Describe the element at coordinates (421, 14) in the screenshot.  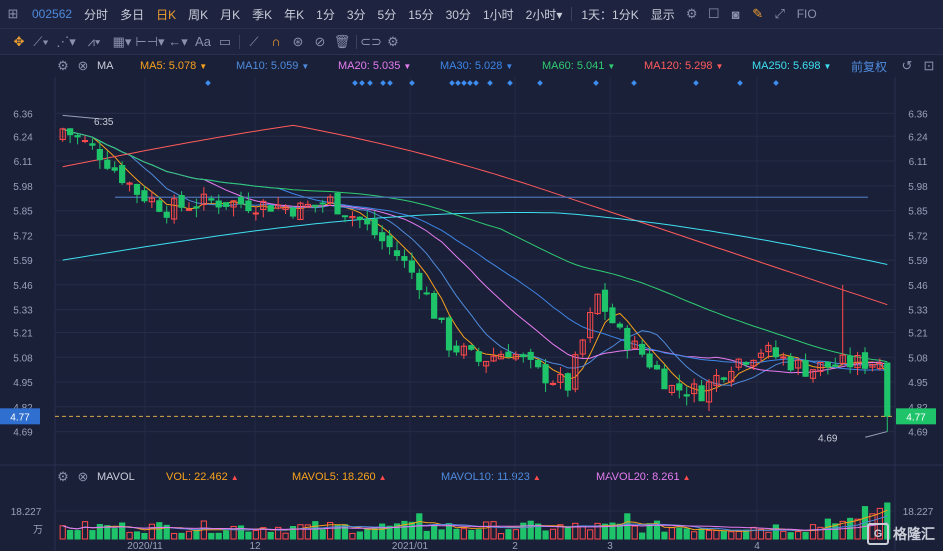
I see `period-15min: 15分` at that location.